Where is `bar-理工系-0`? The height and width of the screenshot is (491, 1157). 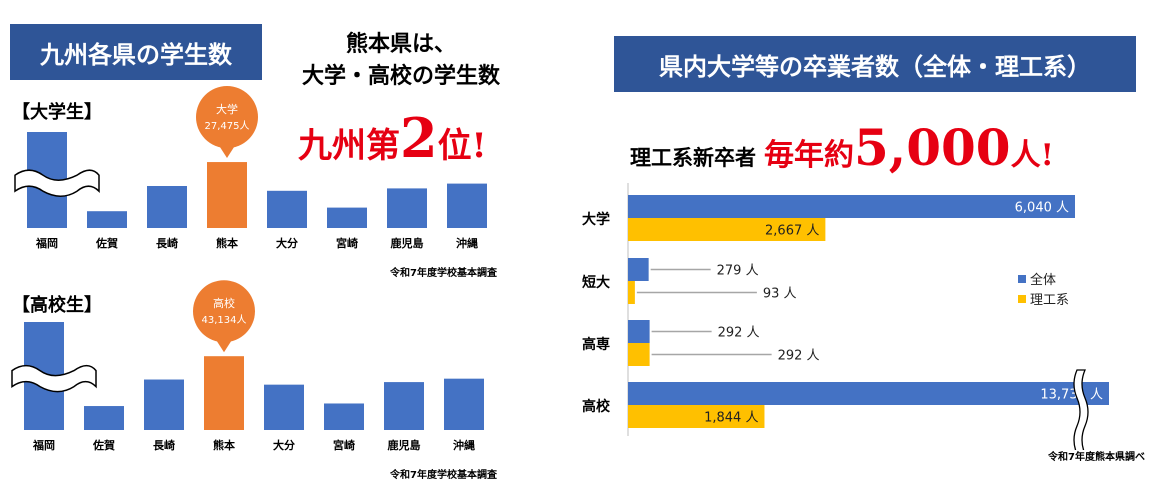 bar-理工系-0 is located at coordinates (727, 229).